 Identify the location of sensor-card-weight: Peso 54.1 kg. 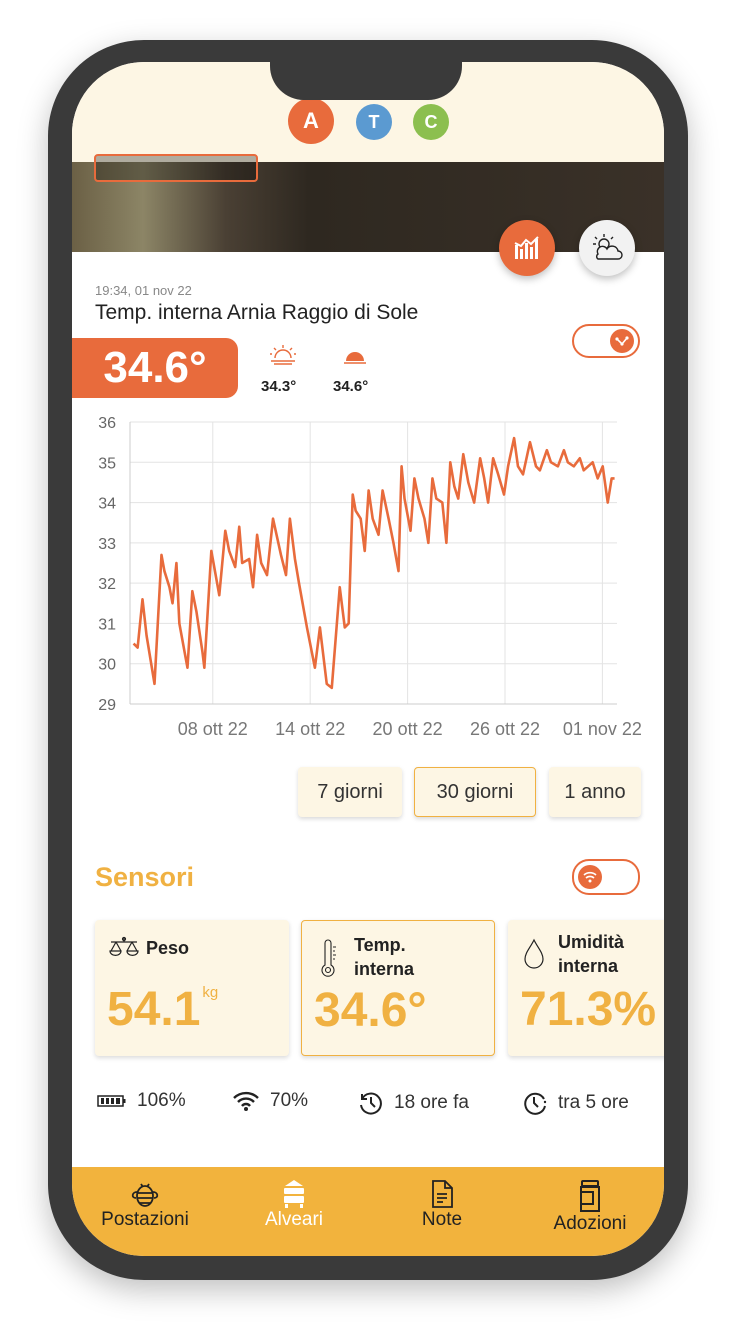
(192, 988).